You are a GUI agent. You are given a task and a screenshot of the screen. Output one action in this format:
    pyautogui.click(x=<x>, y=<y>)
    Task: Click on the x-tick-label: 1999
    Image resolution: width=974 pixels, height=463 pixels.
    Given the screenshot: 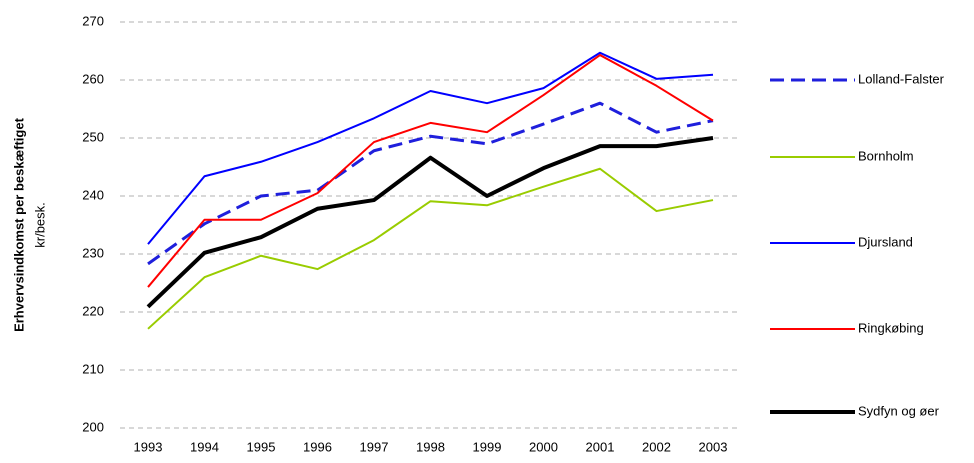 What is the action you would take?
    pyautogui.click(x=487, y=446)
    